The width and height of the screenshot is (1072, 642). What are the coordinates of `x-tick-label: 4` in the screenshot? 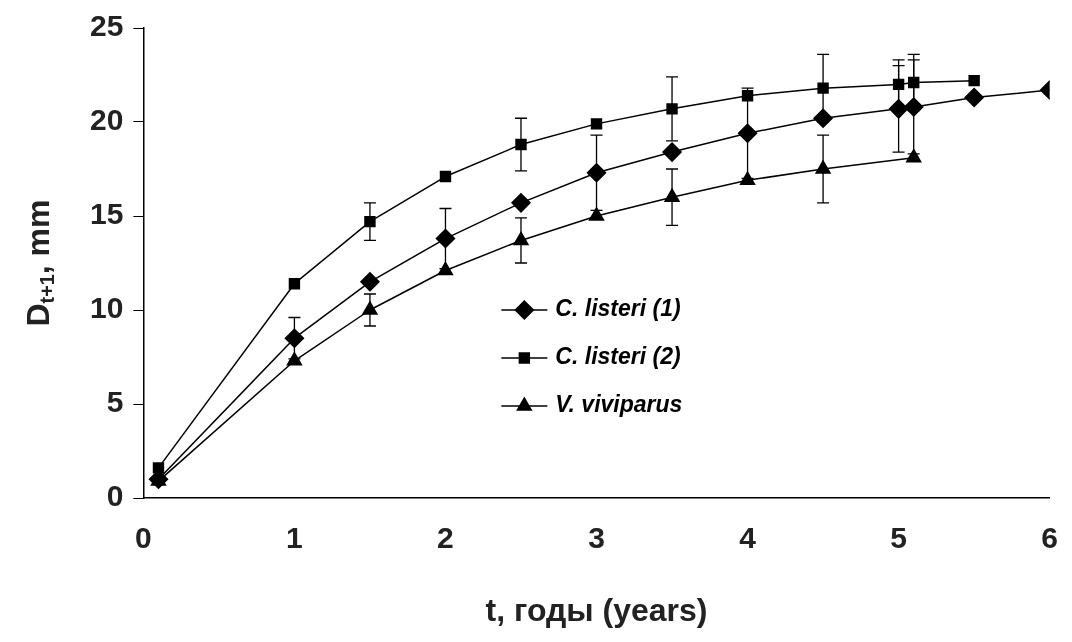 It's located at (748, 538).